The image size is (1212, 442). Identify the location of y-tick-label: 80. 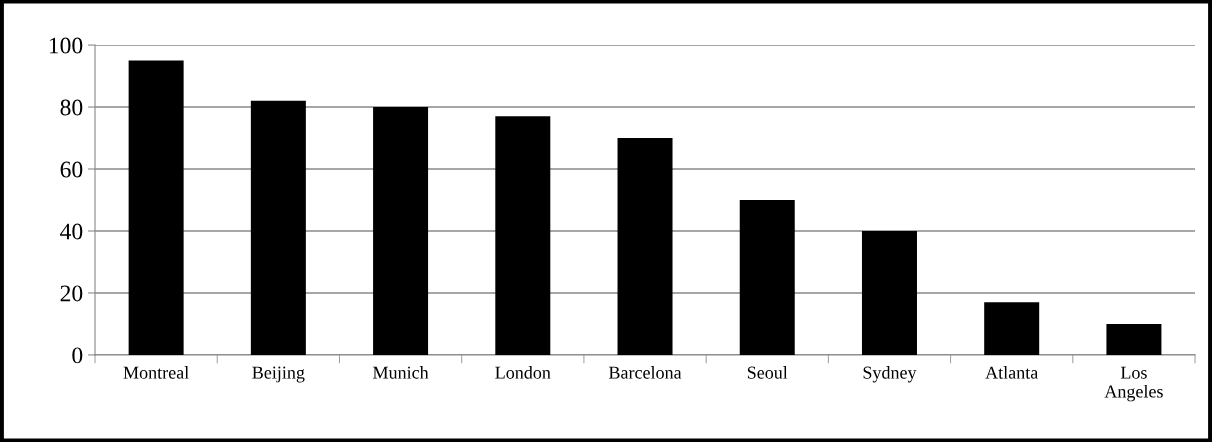
(71, 107).